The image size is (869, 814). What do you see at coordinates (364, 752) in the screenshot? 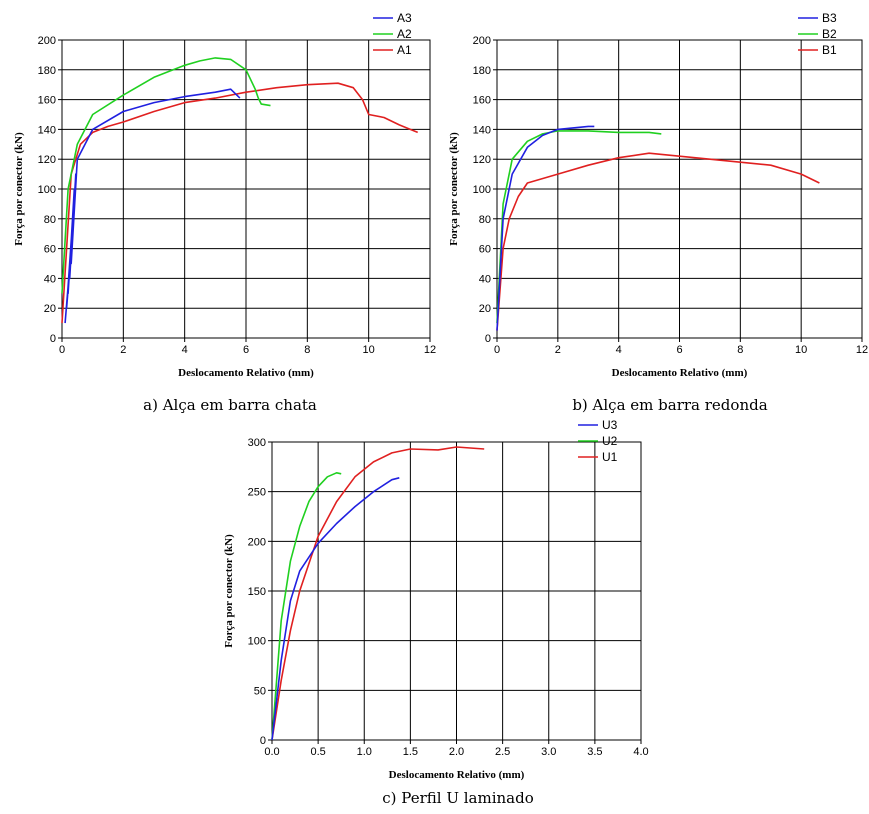
I see `x-tick-label: 1.0` at bounding box center [364, 752].